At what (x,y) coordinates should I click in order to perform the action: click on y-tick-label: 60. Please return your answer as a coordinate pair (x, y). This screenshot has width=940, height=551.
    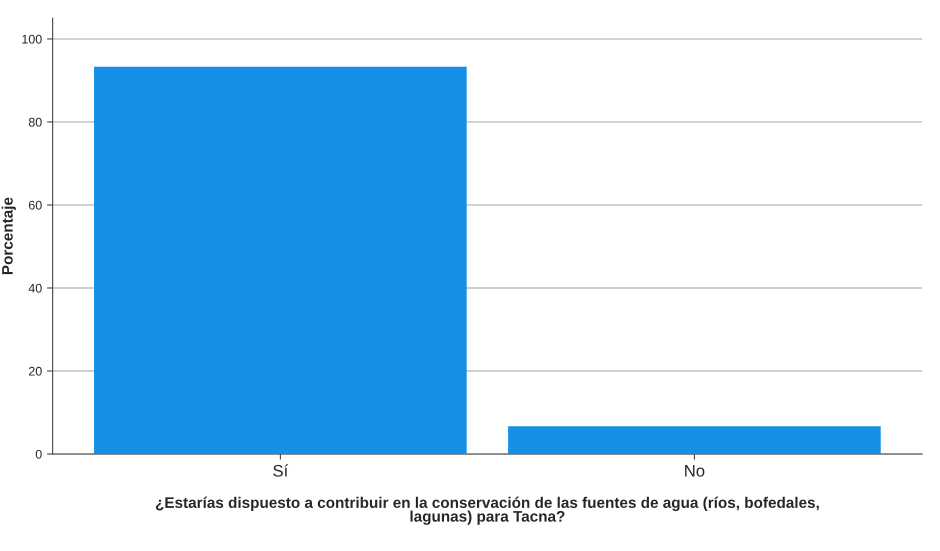
    Looking at the image, I should click on (35, 205).